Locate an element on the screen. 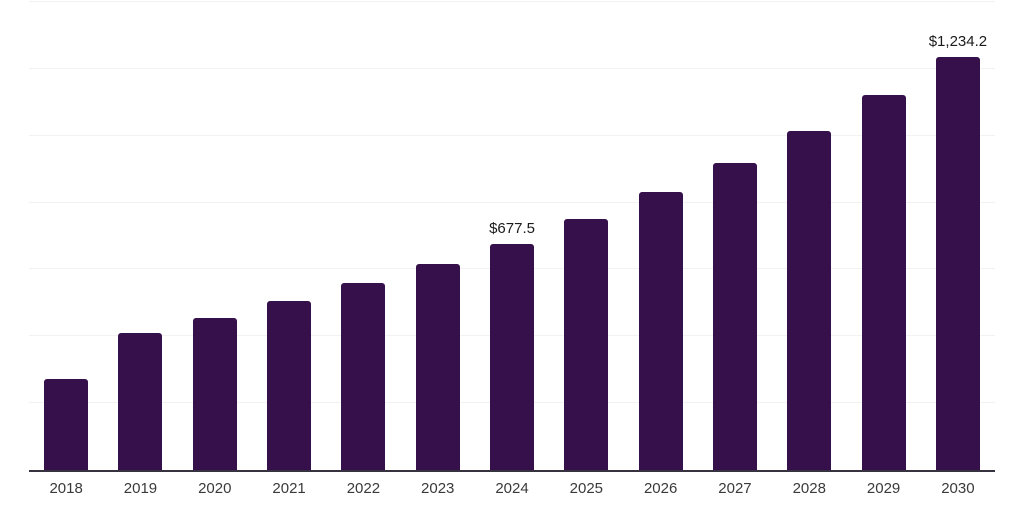  bar-2019 is located at coordinates (140, 401).